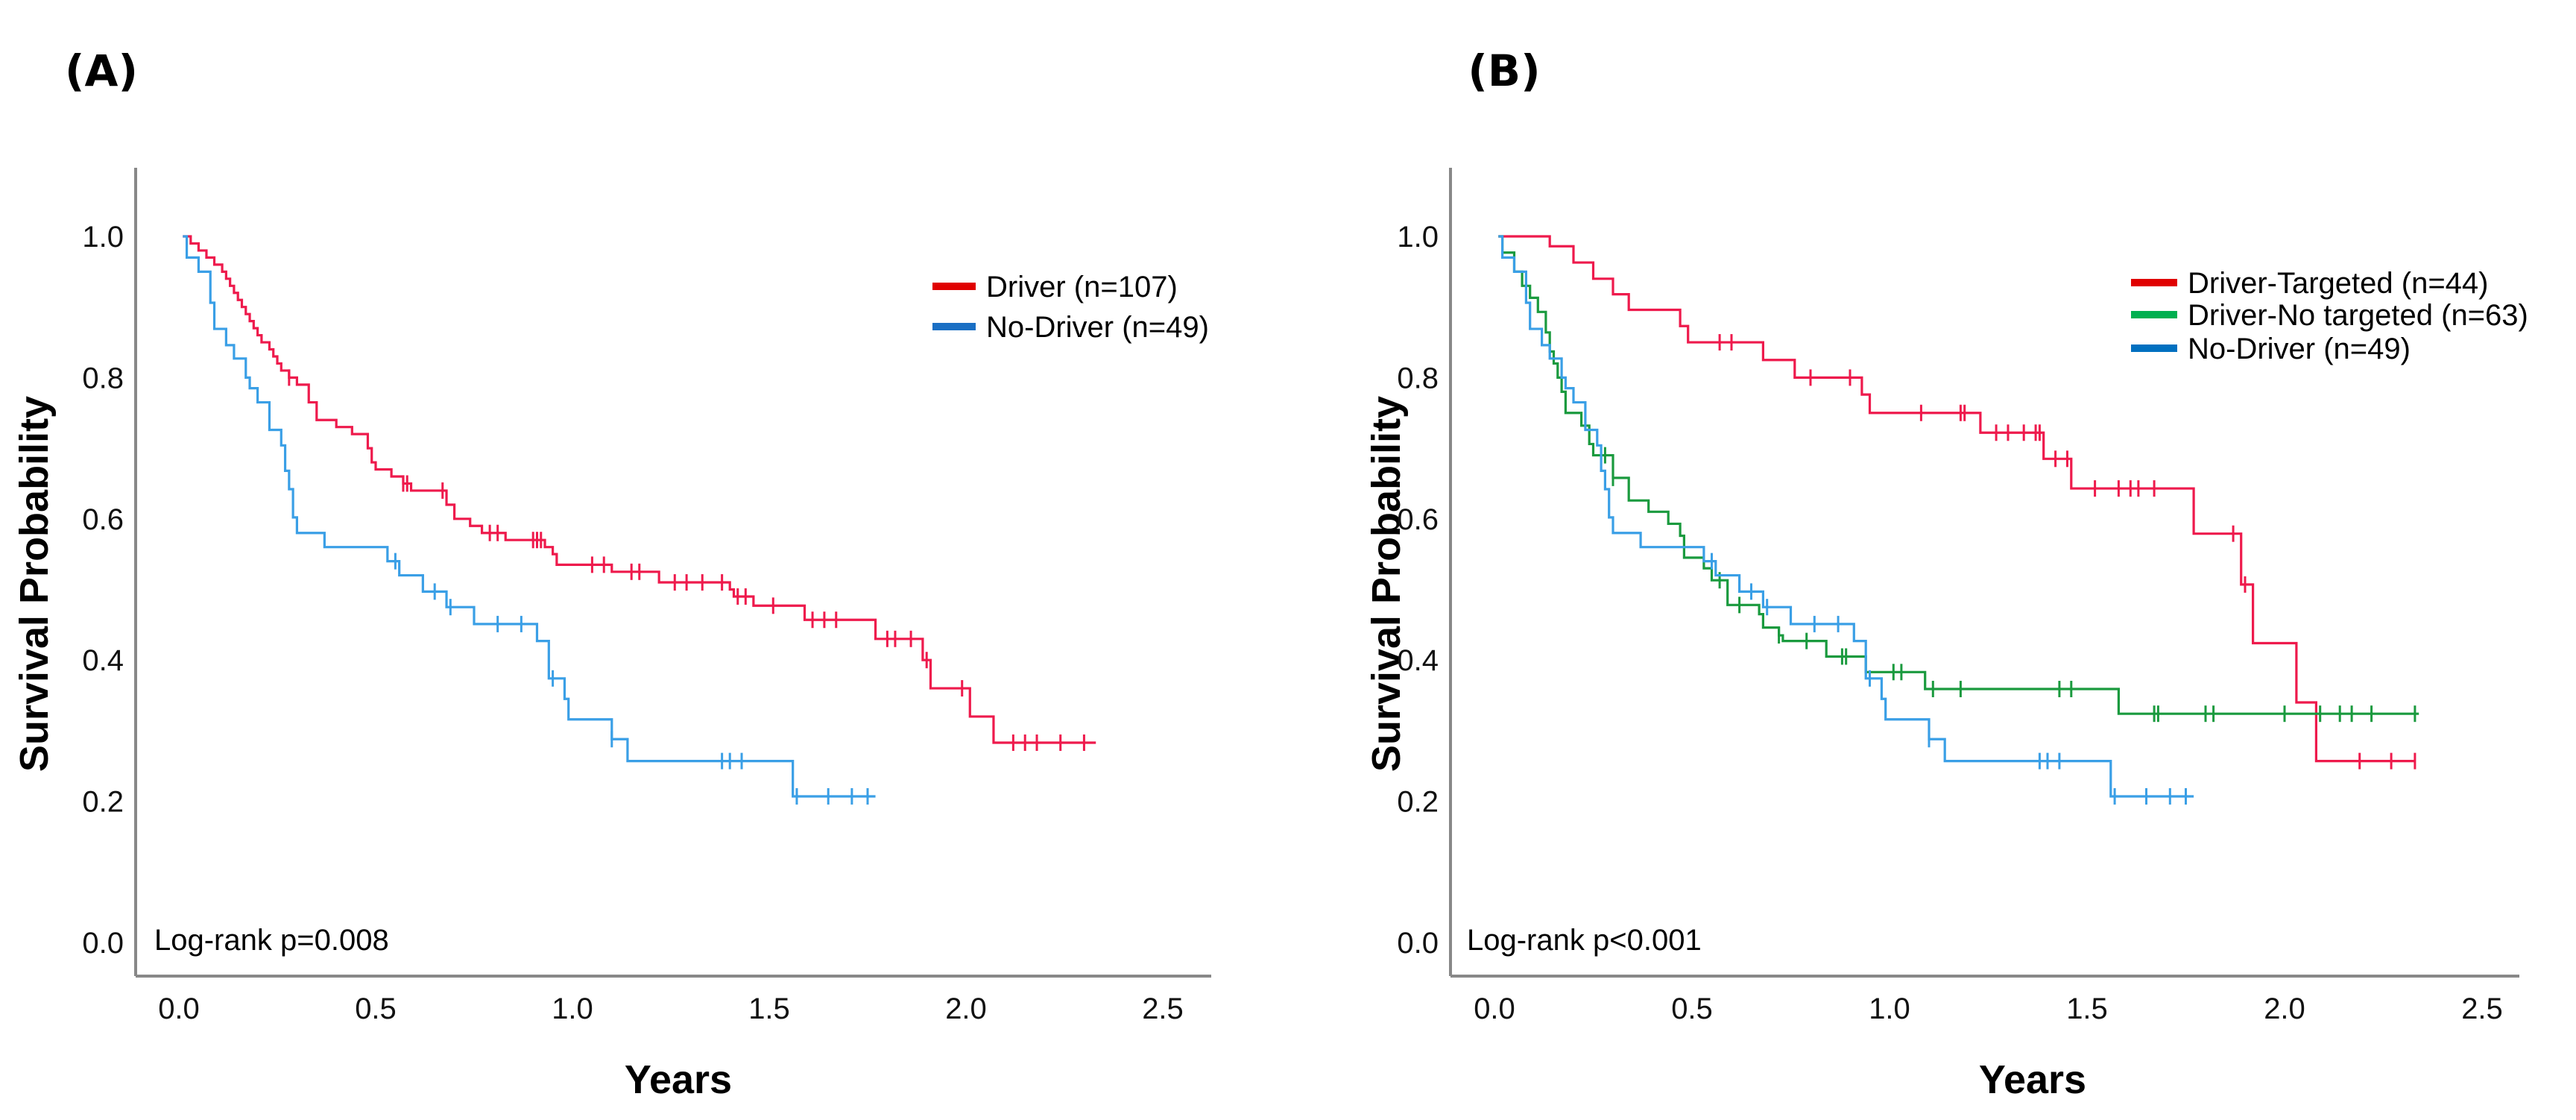 The height and width of the screenshot is (1120, 2576). What do you see at coordinates (572, 1008) in the screenshot?
I see `panel-a-x-tick-label: 1.0` at bounding box center [572, 1008].